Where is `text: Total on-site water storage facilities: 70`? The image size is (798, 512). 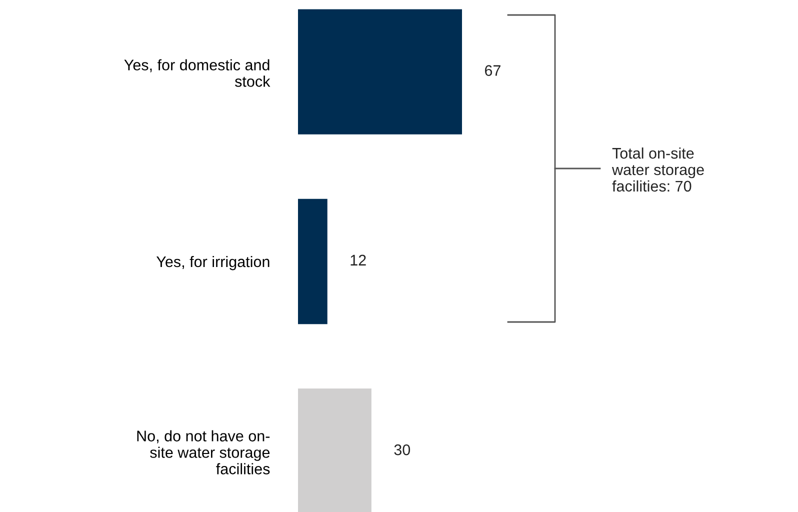
text: Total on-site water storage facilities: 70 is located at coordinates (658, 169).